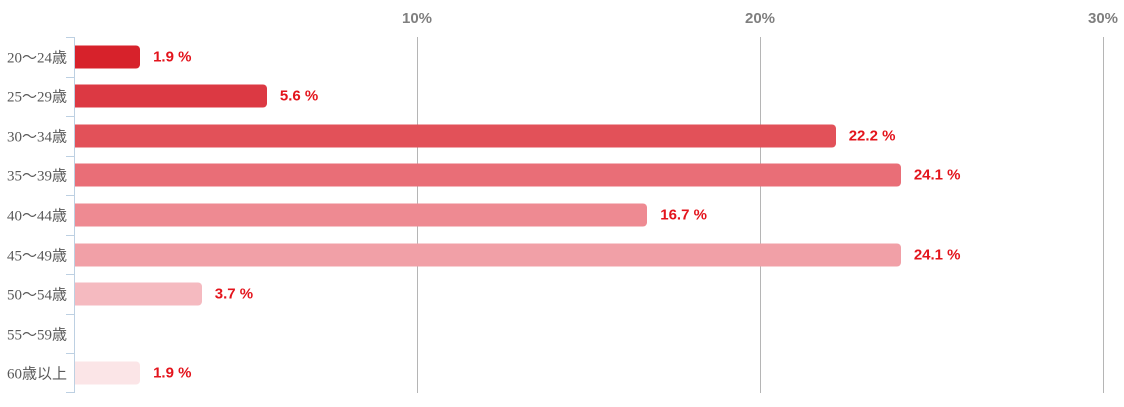 The image size is (1124, 407). Describe the element at coordinates (36, 295) in the screenshot. I see `category-label: 50〜54歳` at that location.